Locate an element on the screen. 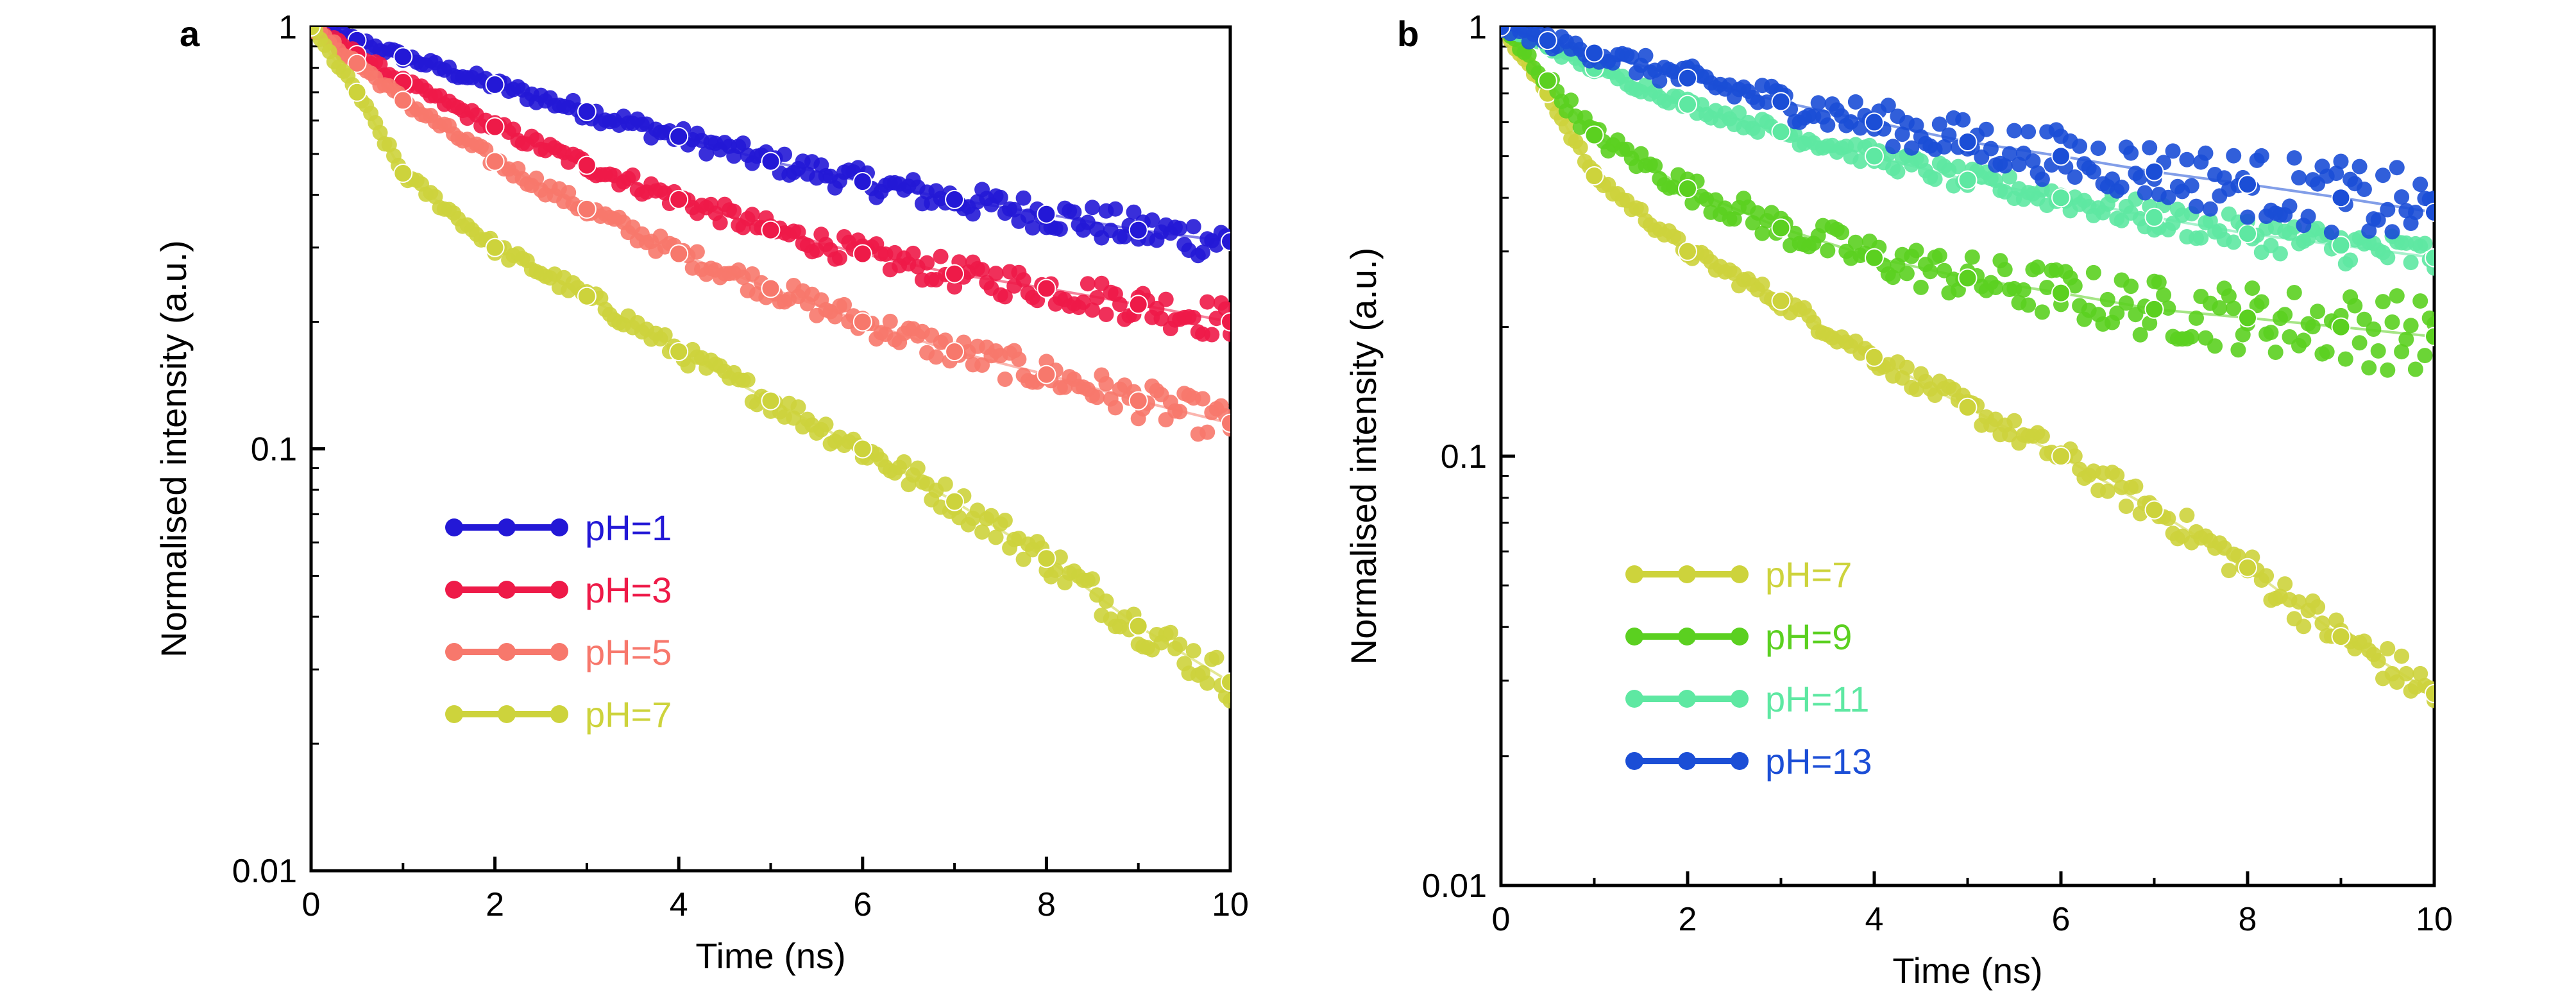 This screenshot has height=992, width=2576. y-tick-label: 0.1 is located at coordinates (274, 449).